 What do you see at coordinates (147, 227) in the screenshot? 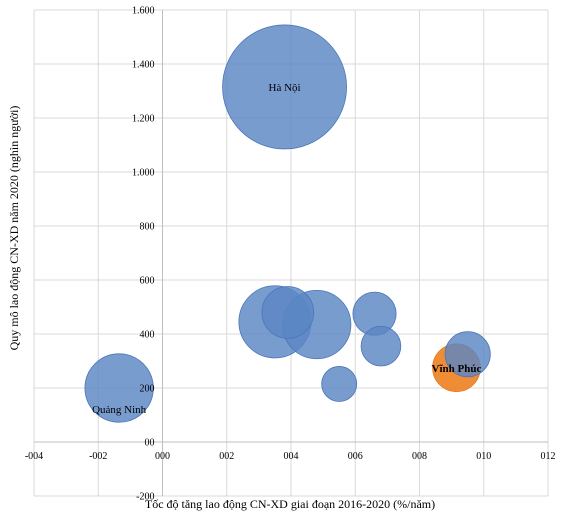
I see `y-tick-label: 800` at bounding box center [147, 227].